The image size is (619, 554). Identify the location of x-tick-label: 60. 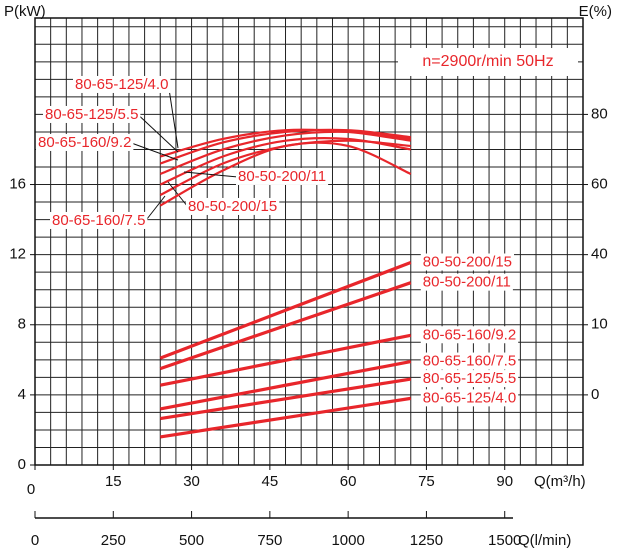
(348, 481).